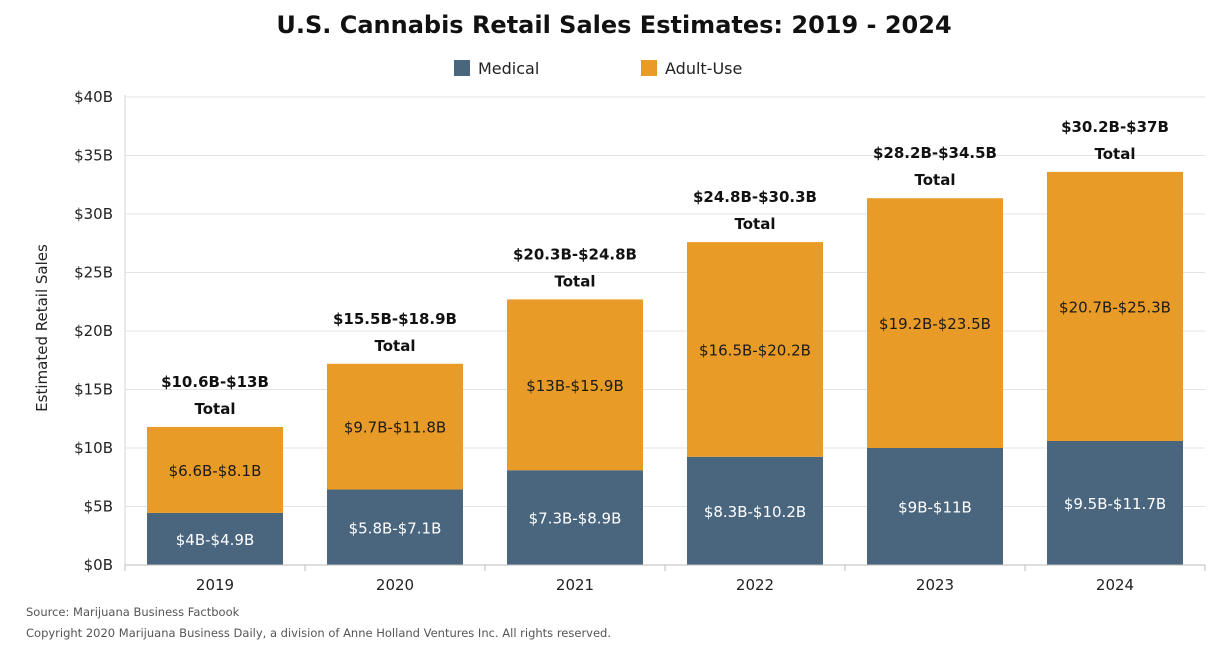  Describe the element at coordinates (755, 585) in the screenshot. I see `x-tick-label: 2022` at that location.